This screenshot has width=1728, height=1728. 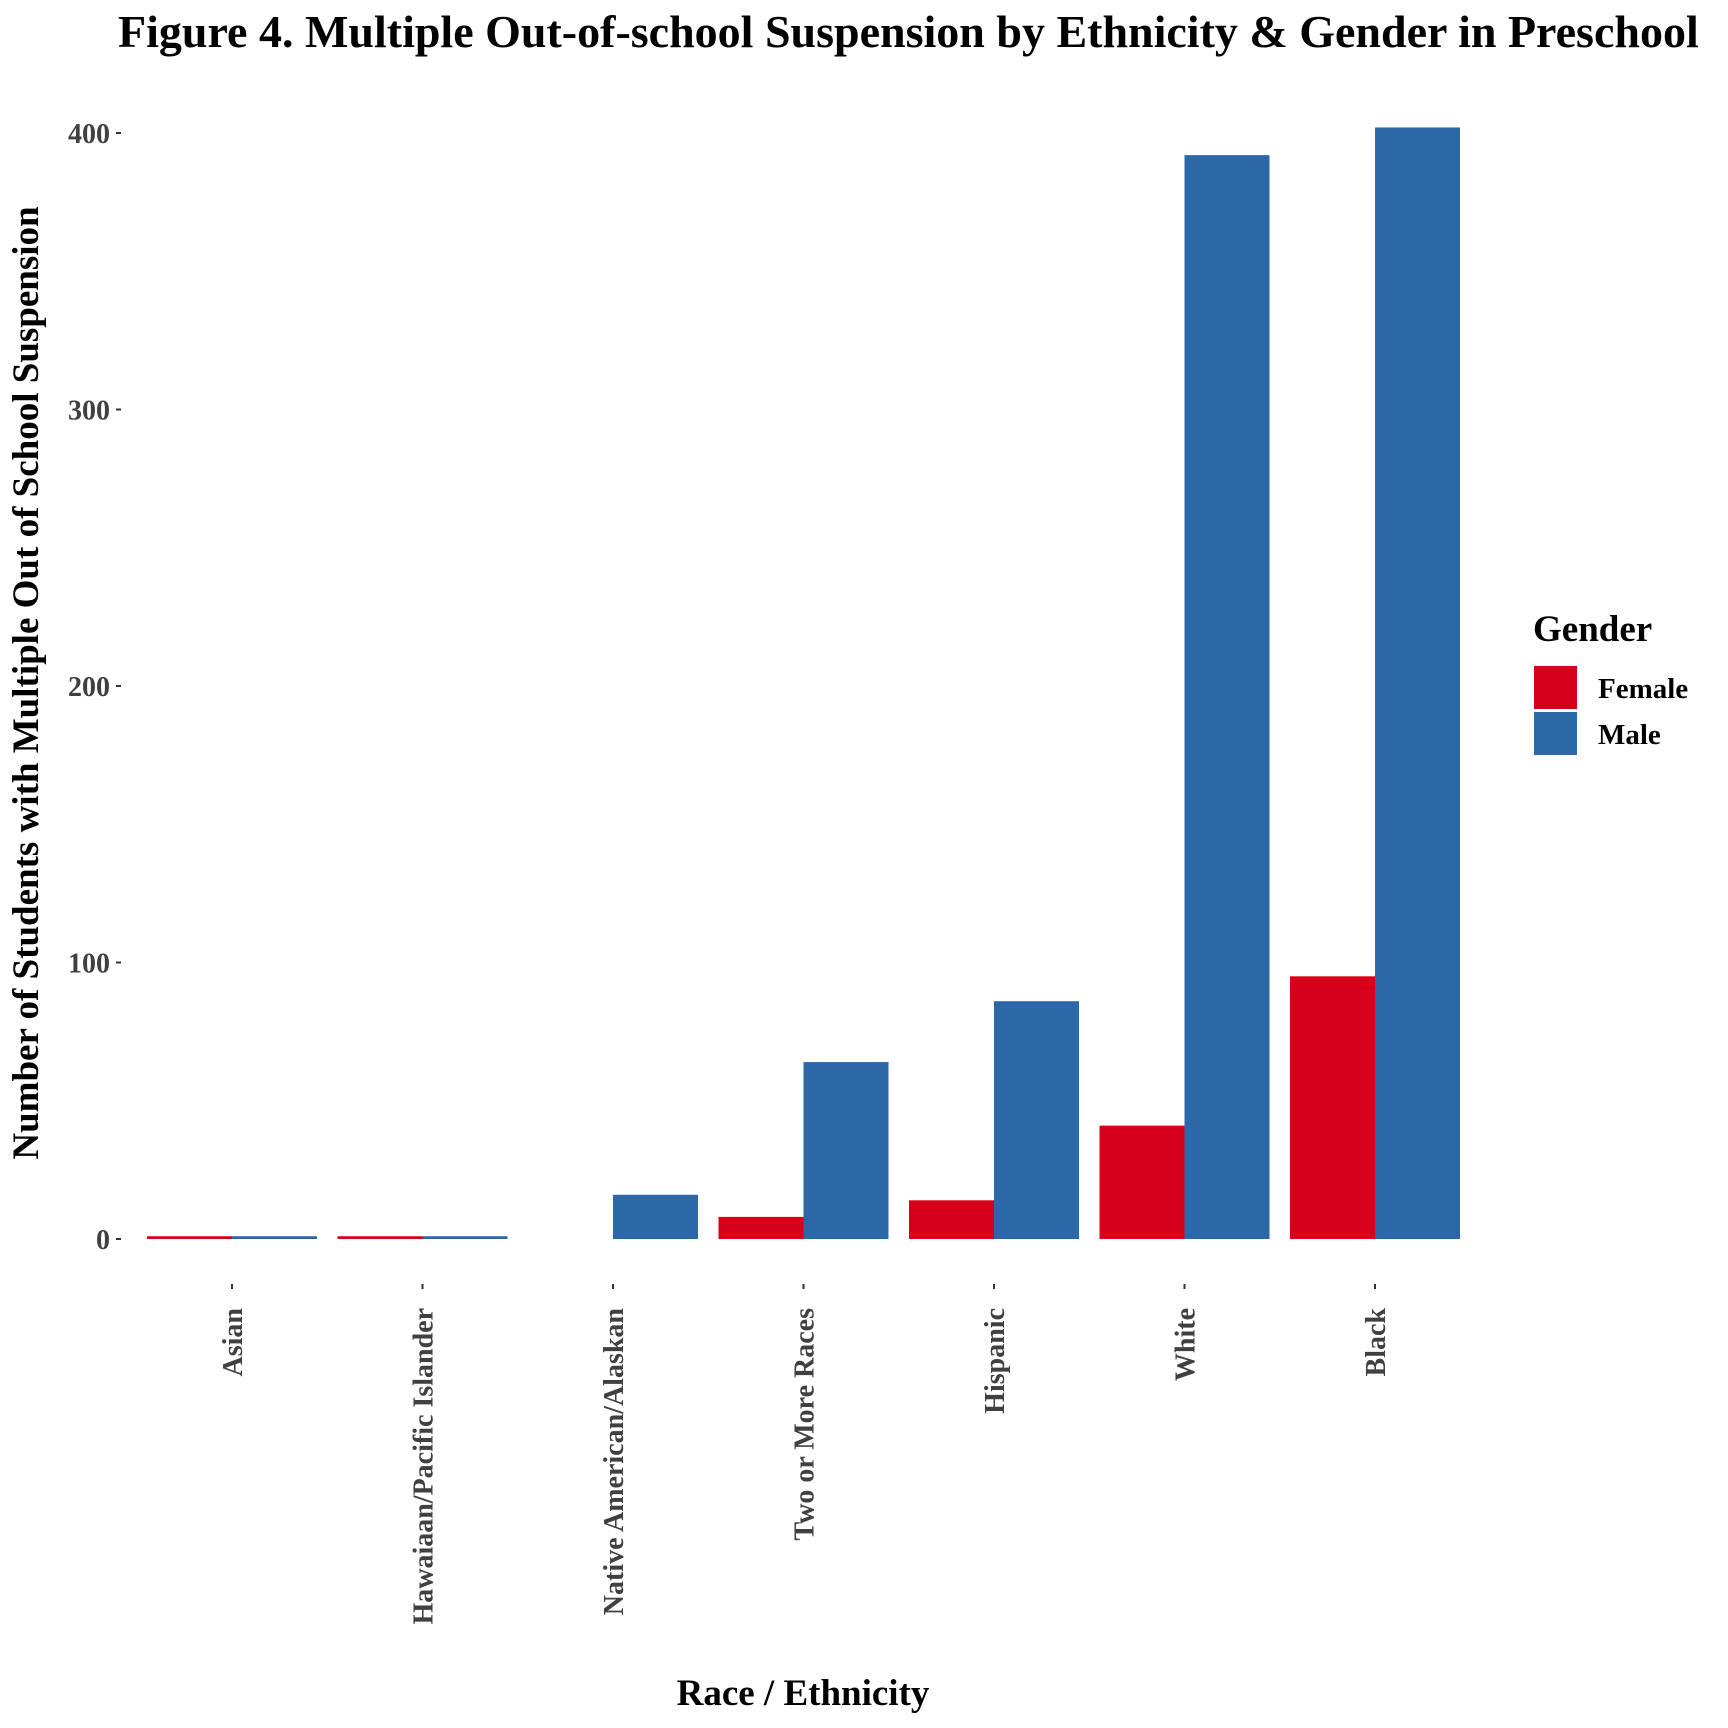 I want to click on bar-female: Female — Two or More Races: 8, so click(x=761, y=1227).